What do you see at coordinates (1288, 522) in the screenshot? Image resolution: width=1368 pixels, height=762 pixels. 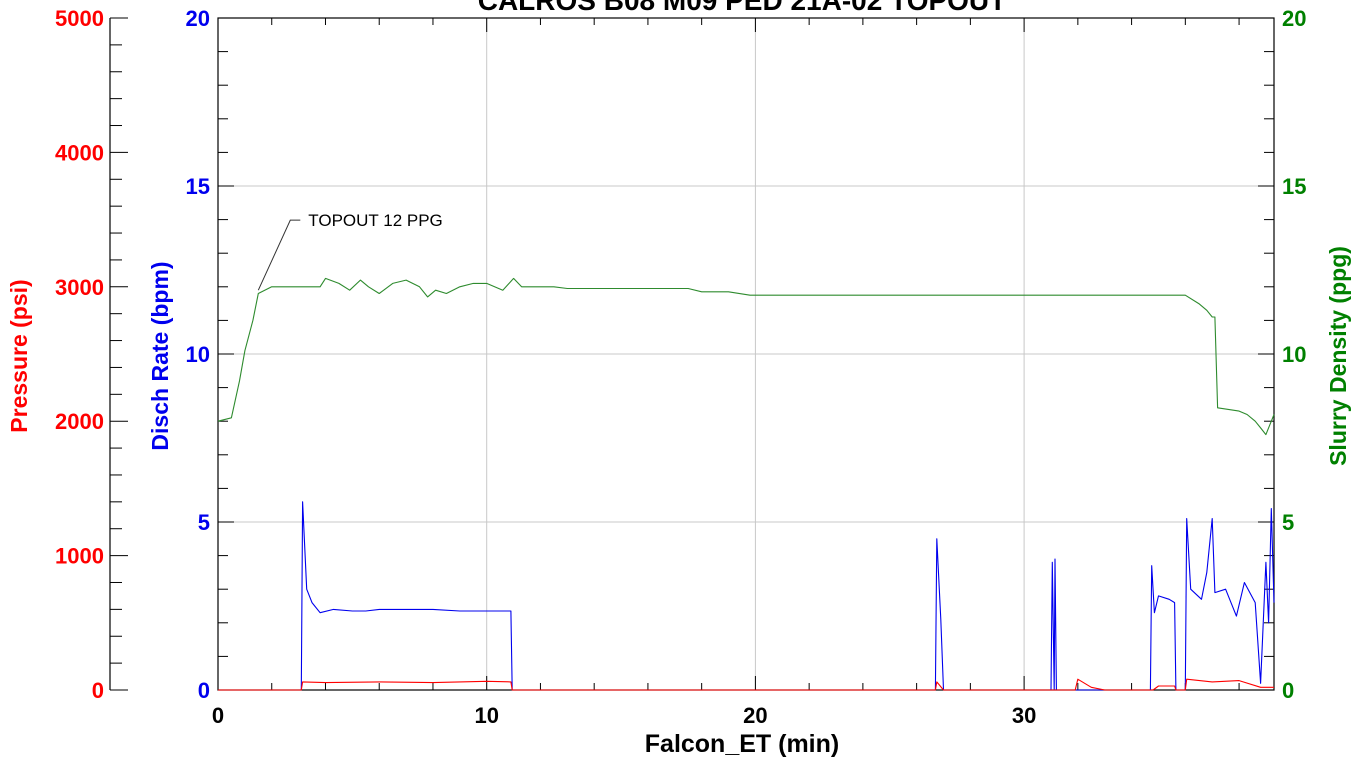 I see `density-tick-label: 5` at bounding box center [1288, 522].